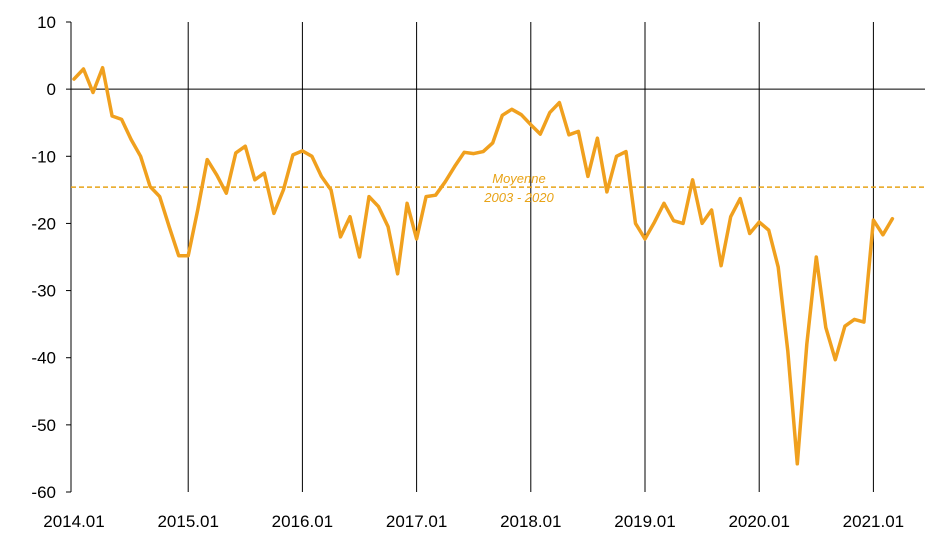 The width and height of the screenshot is (941, 555). What do you see at coordinates (43, 358) in the screenshot?
I see `y-tick-label: -40` at bounding box center [43, 358].